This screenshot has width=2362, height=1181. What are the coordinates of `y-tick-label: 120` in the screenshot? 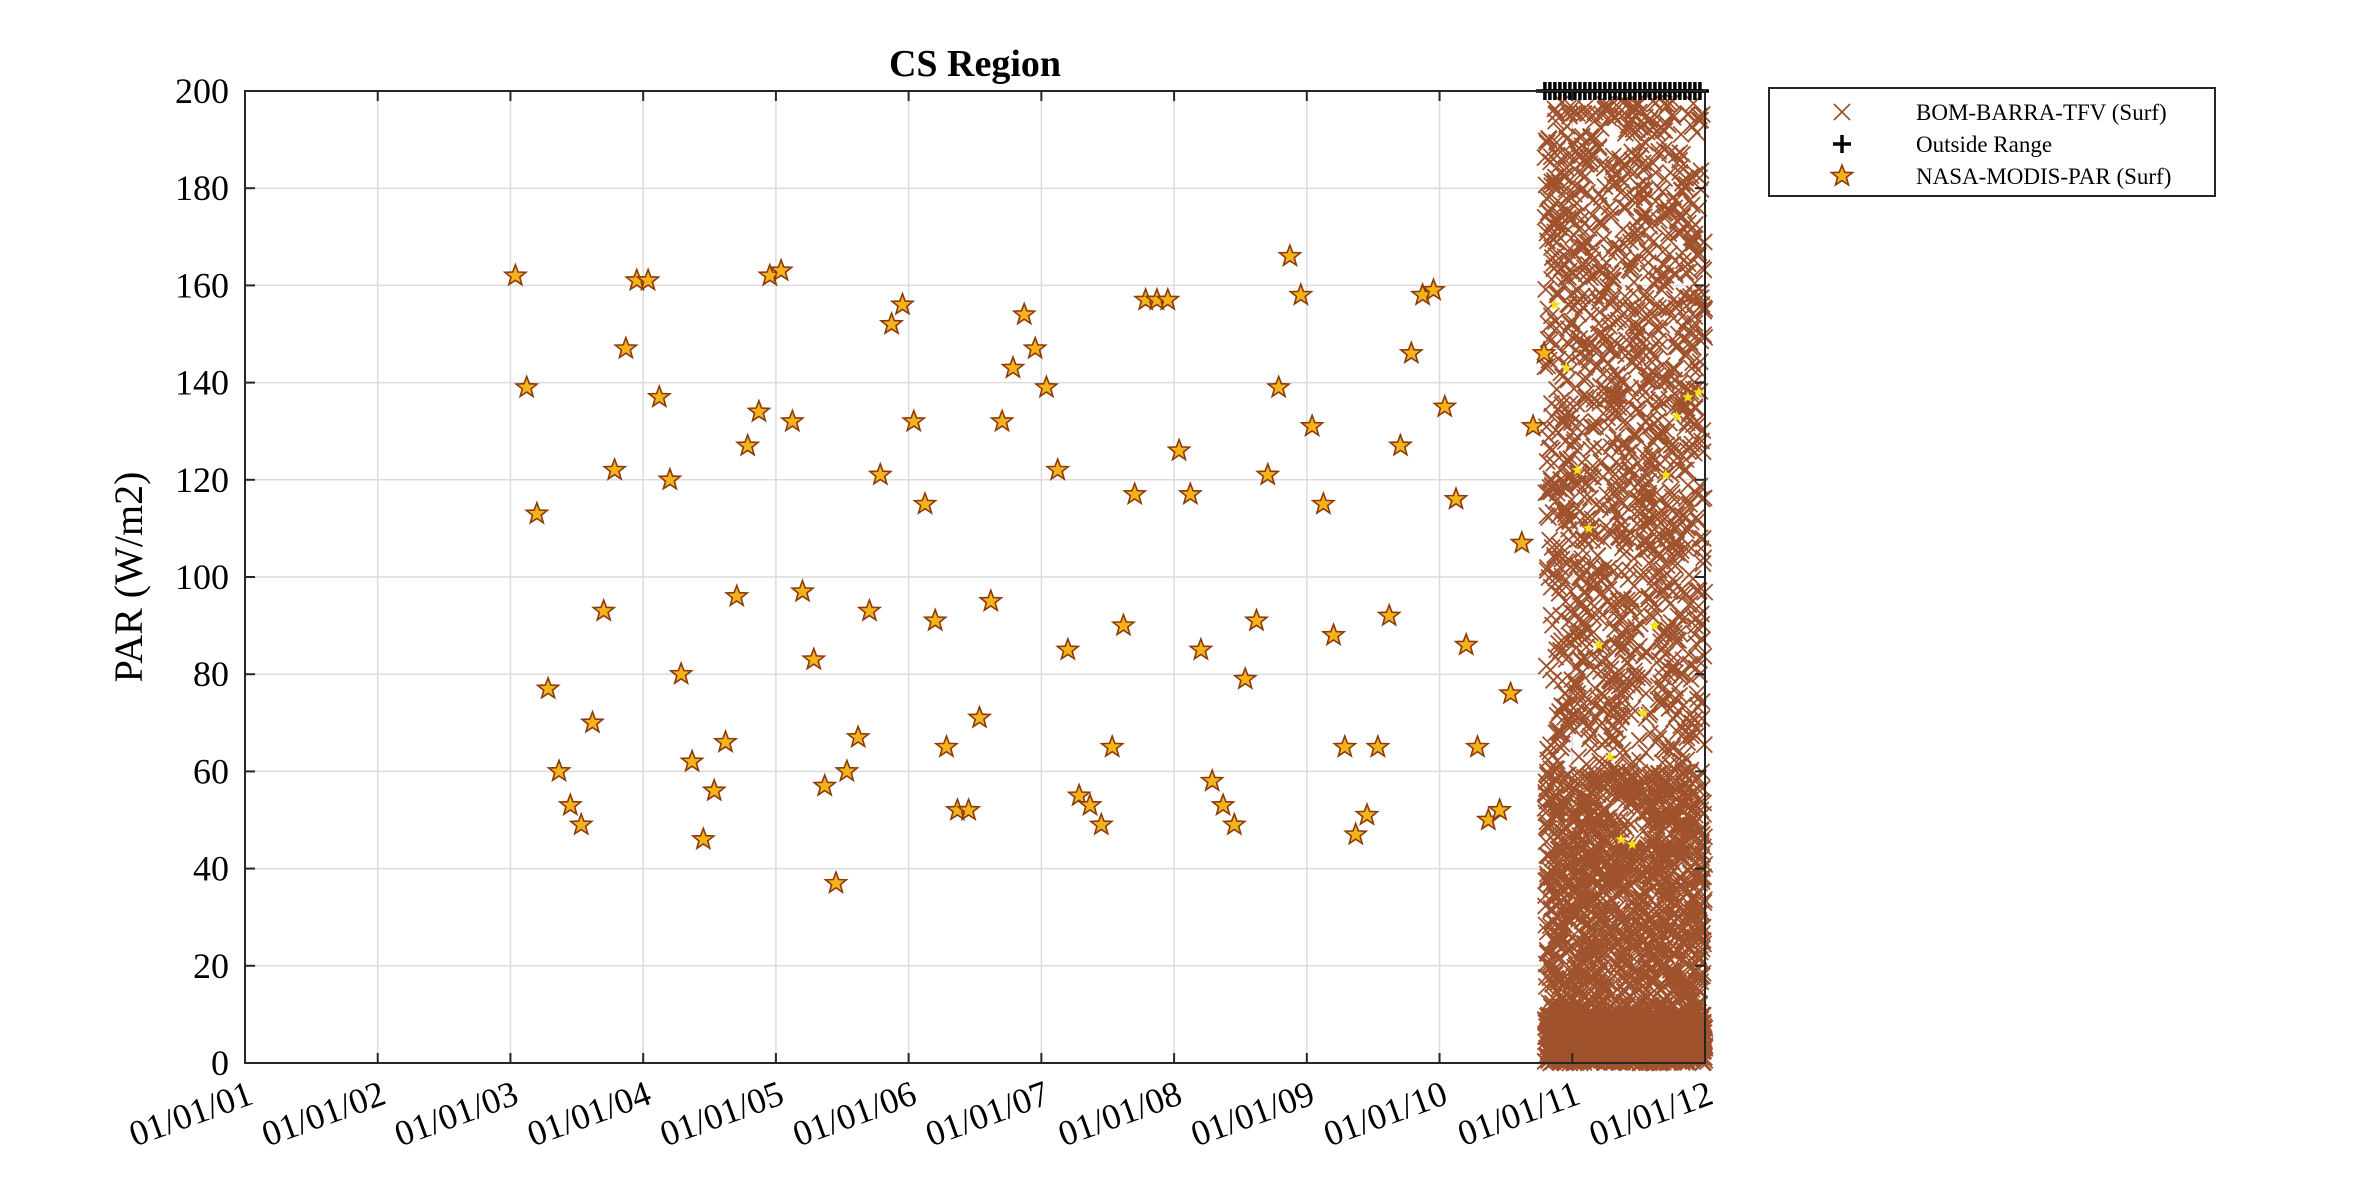 It's located at (202, 480).